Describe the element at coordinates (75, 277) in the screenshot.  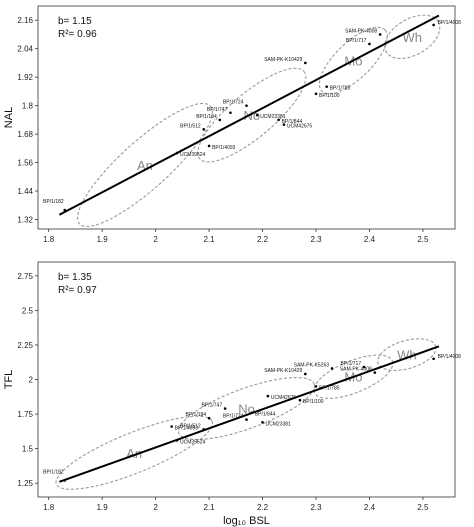
I see `slope-label: b= 1.35` at that location.